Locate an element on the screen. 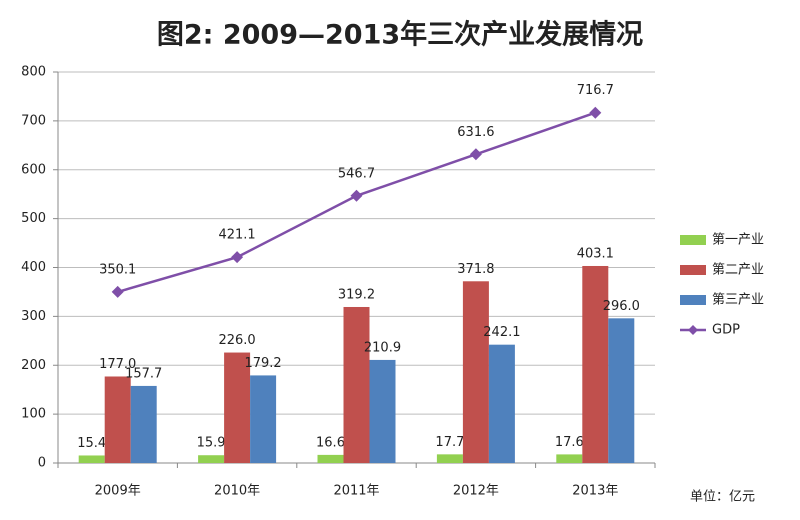 The height and width of the screenshot is (520, 800). y-tick-label: 200 is located at coordinates (33, 365).